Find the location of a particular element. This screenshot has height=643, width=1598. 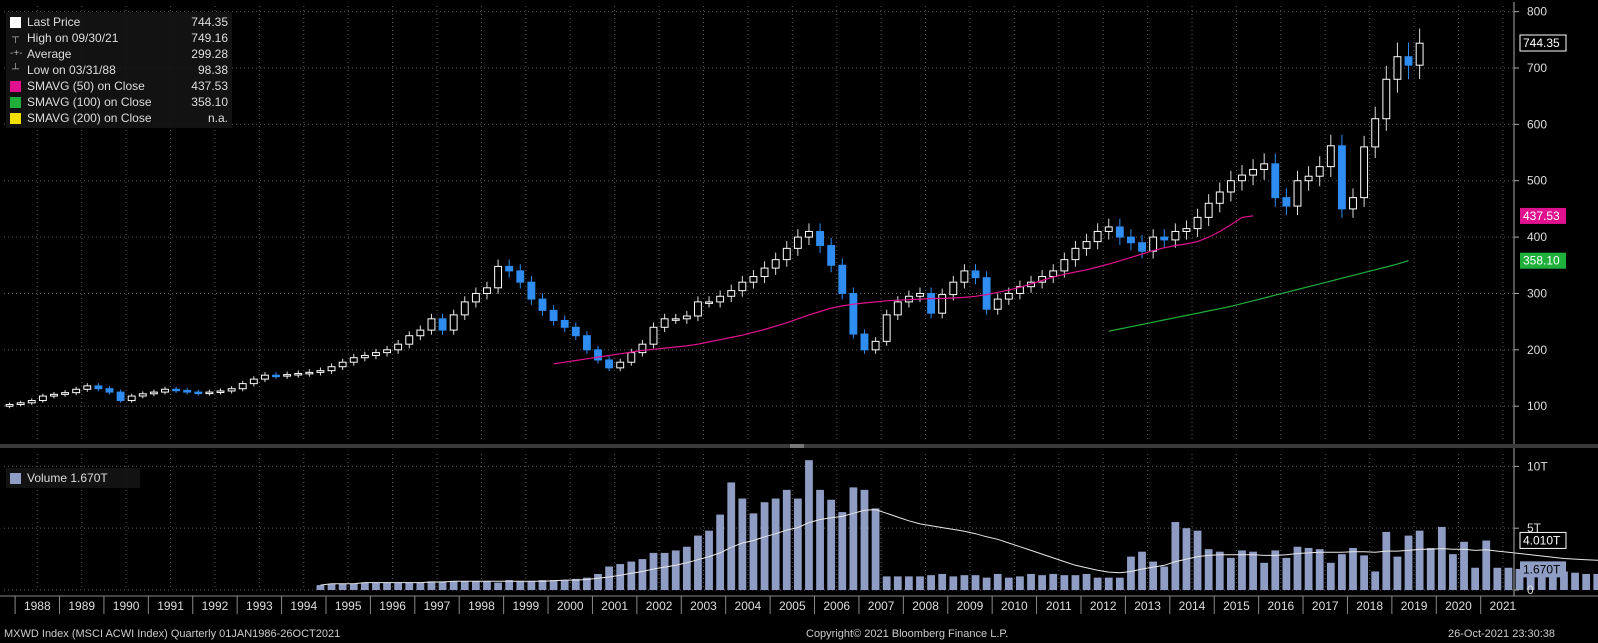

sma200-swatch is located at coordinates (15, 118).